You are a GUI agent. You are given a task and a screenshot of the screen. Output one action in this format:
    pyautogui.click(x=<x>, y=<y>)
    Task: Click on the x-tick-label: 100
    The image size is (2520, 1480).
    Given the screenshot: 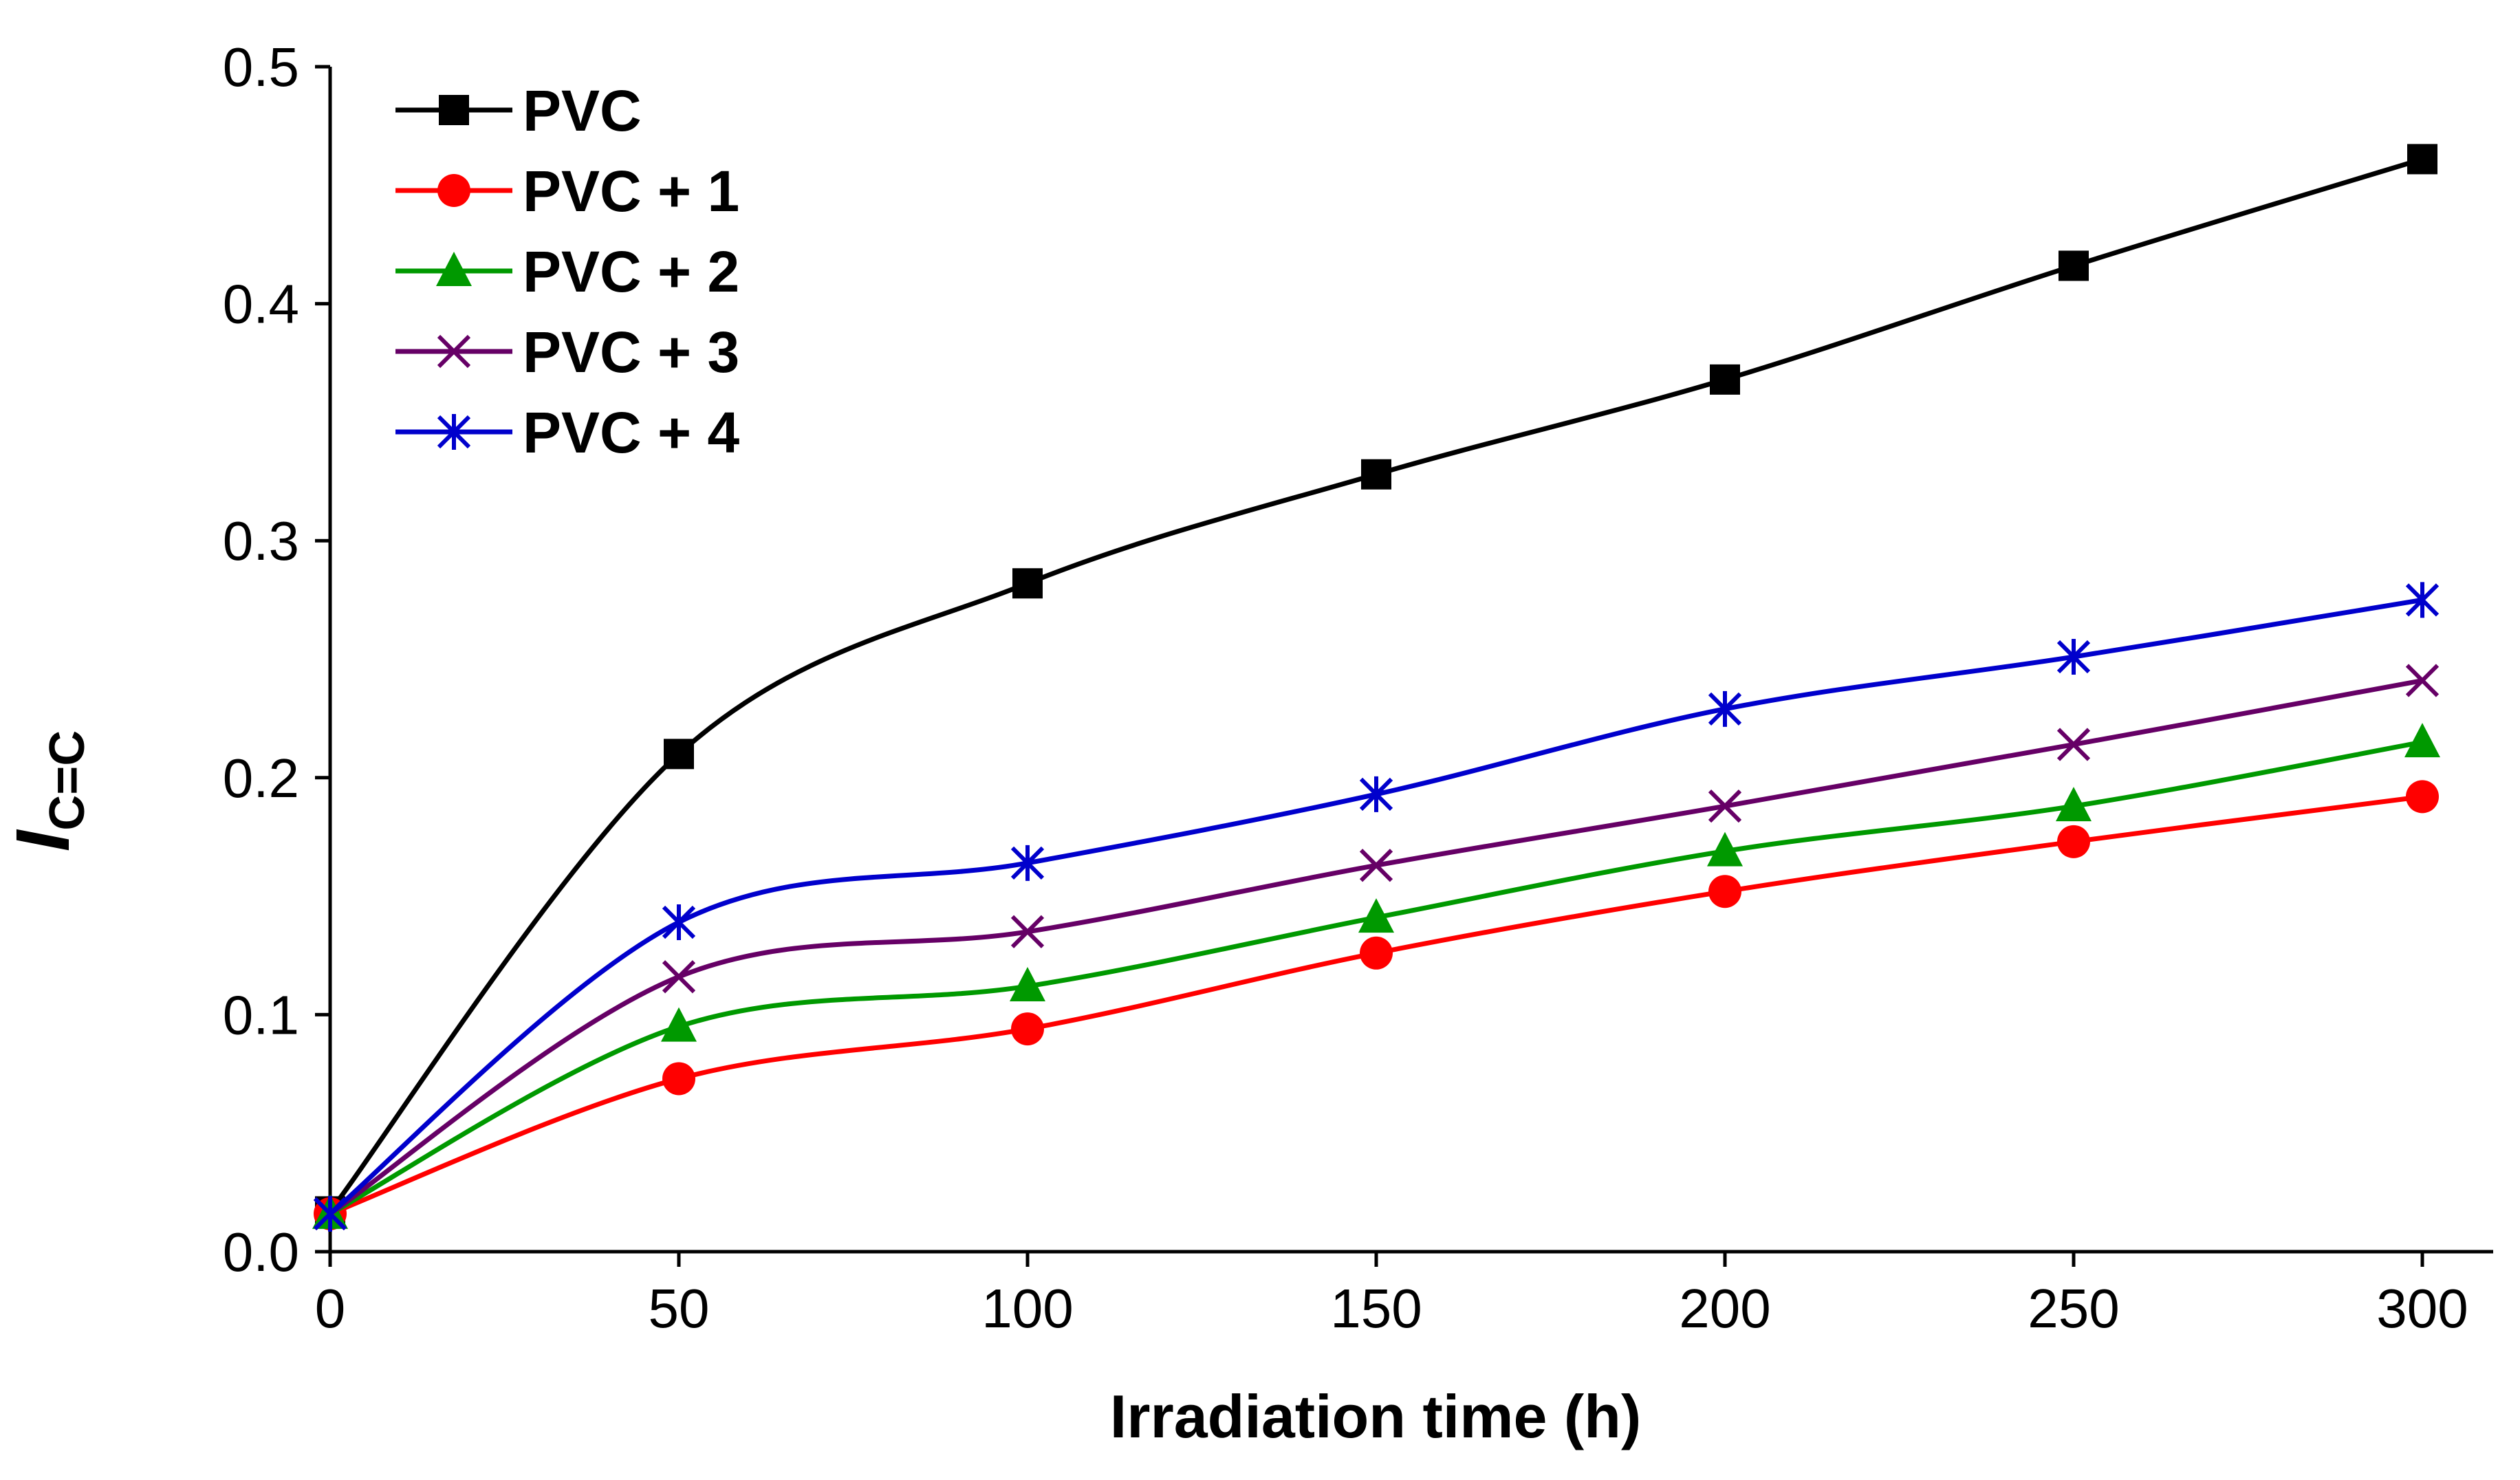 What is the action you would take?
    pyautogui.click(x=1027, y=1308)
    